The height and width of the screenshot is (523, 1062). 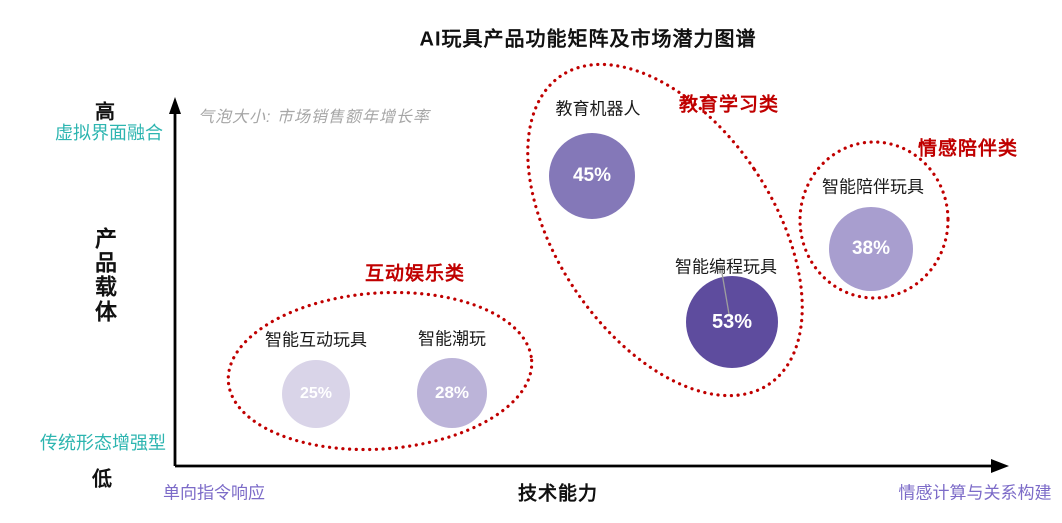 I want to click on x-axis-title: 技术能力, so click(x=558, y=494).